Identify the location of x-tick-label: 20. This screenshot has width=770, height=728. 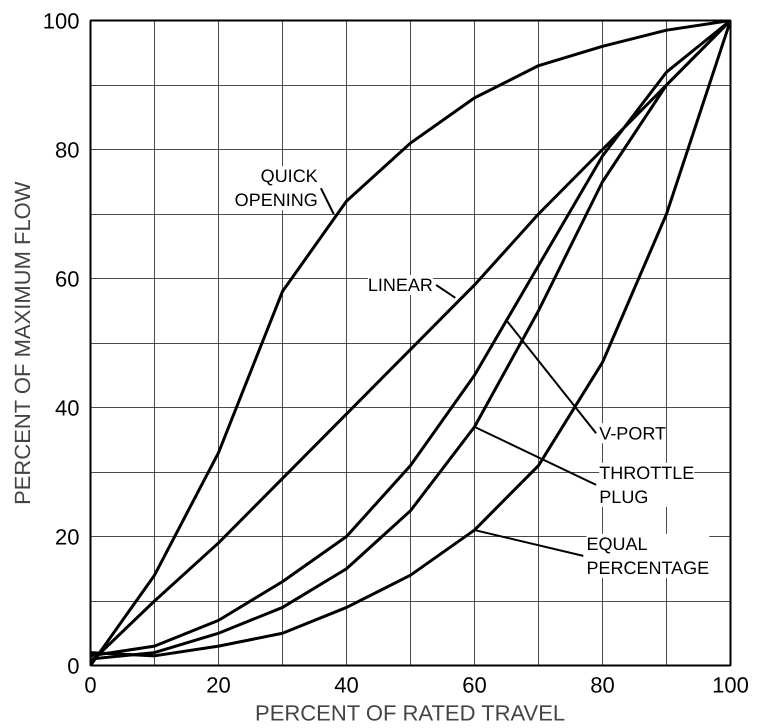
(218, 685).